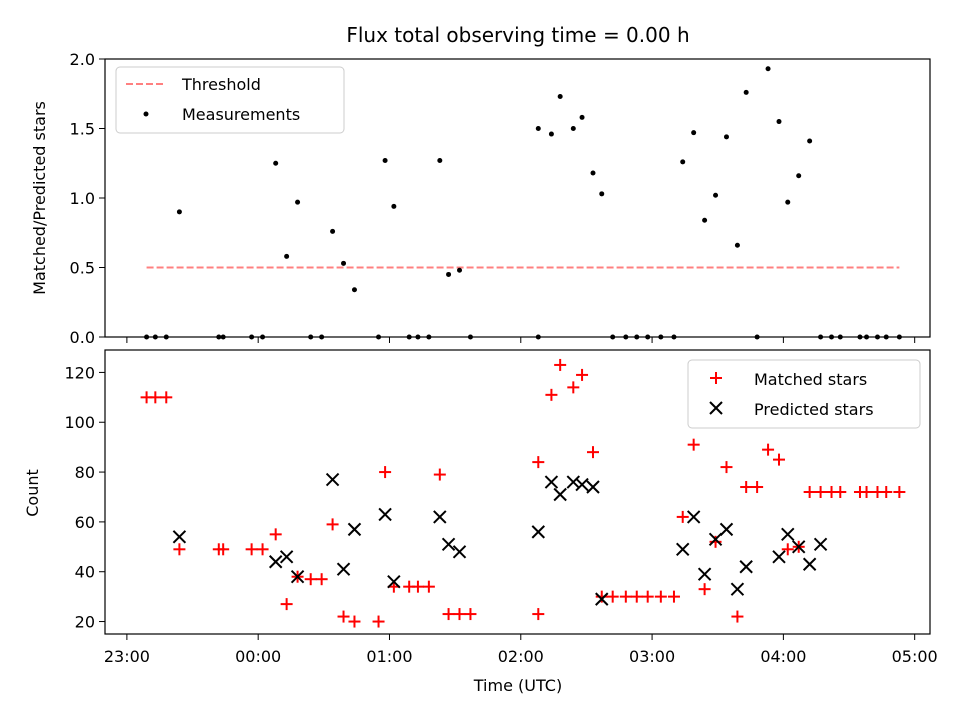 The height and width of the screenshot is (725, 960). Describe the element at coordinates (517, 35) in the screenshot. I see `chart-title: Flux total observing time = 0.00 h` at that location.